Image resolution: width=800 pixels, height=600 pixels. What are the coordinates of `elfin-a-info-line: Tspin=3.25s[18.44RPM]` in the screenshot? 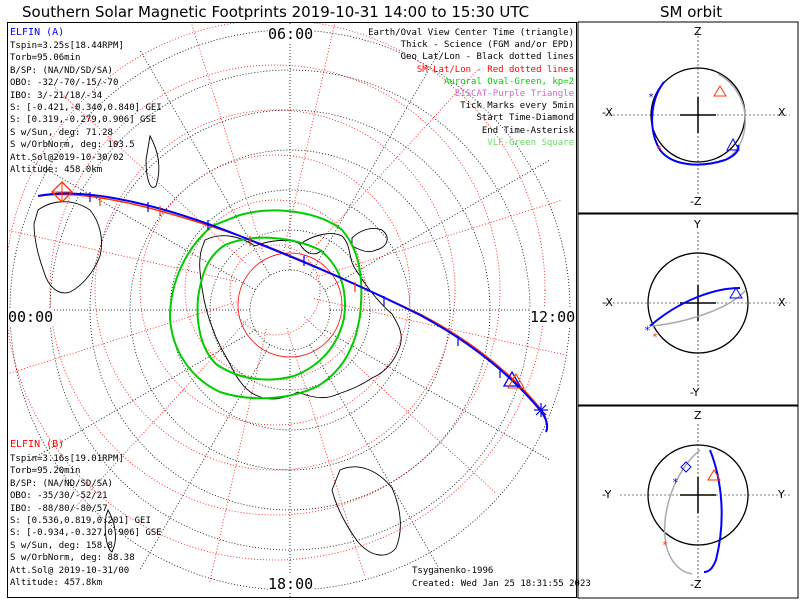 It's located at (67, 46).